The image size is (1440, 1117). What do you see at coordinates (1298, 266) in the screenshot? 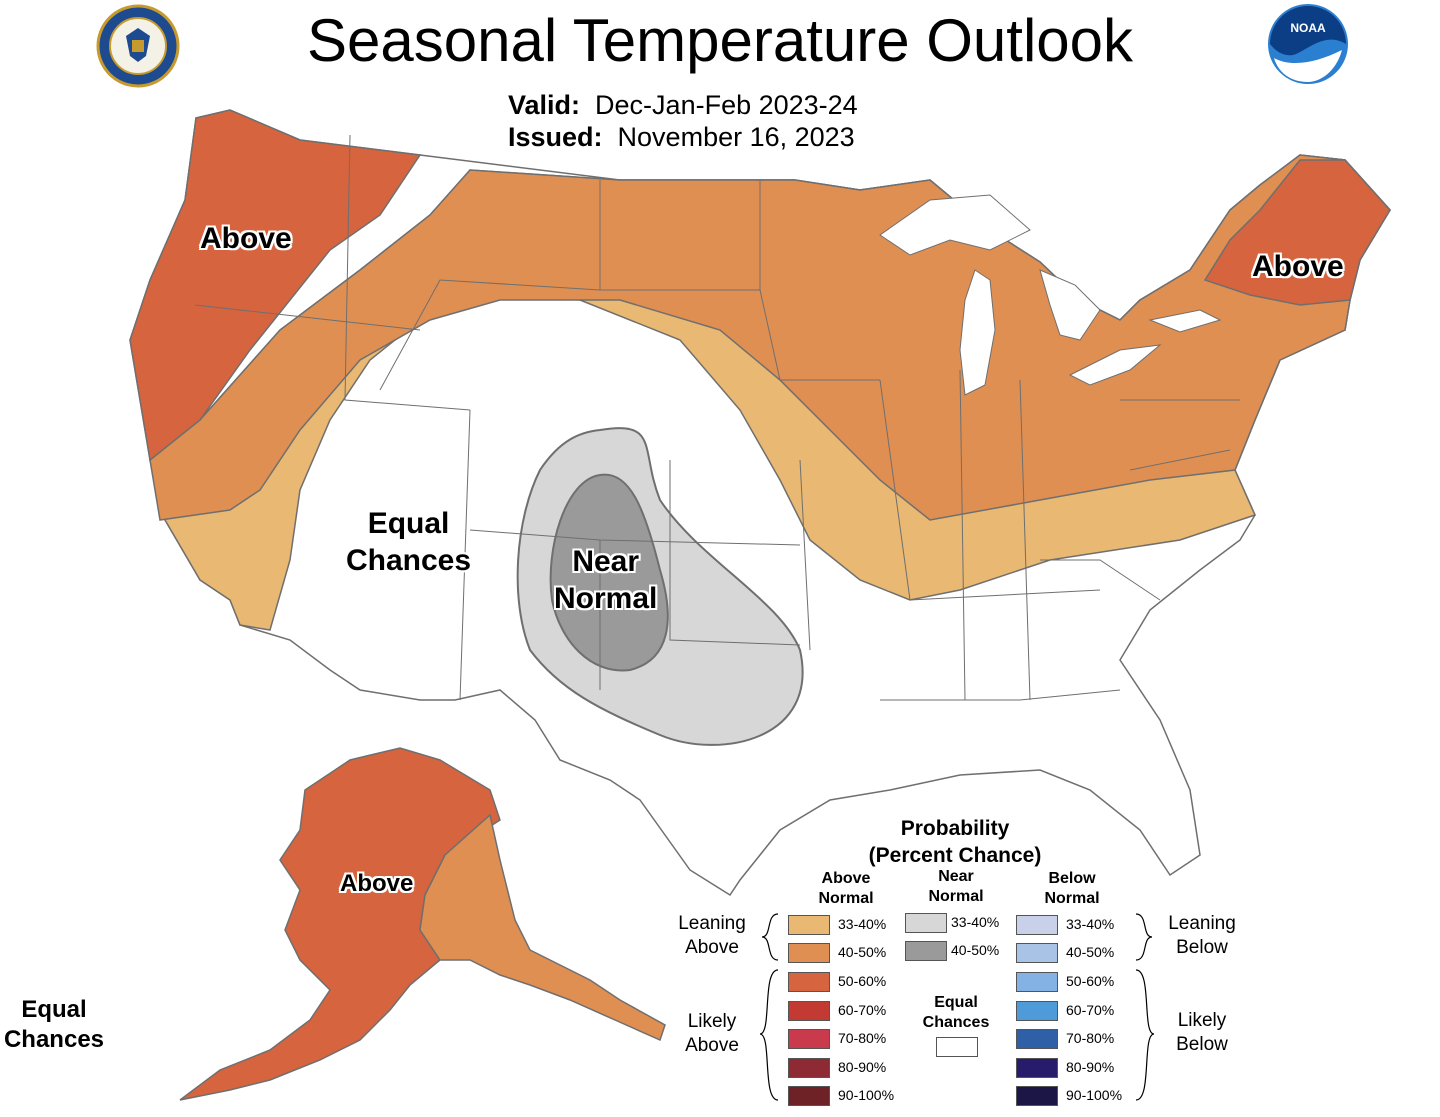
I see `northeast-above-label: Above` at bounding box center [1298, 266].